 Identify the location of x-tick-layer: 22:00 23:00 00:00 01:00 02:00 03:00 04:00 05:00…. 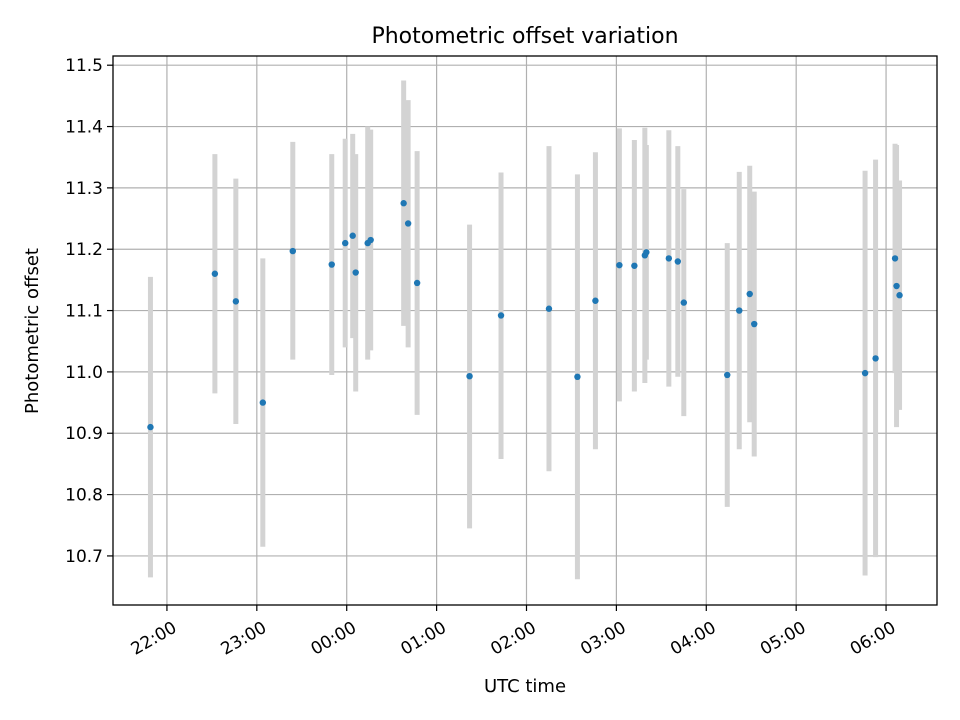
(513, 632).